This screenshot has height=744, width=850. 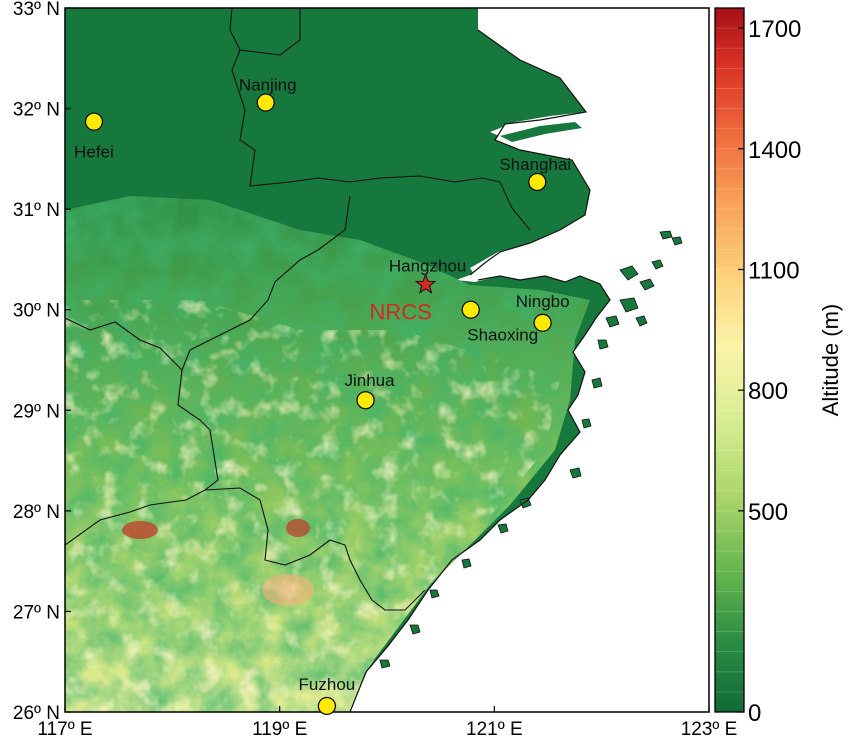 What do you see at coordinates (425, 283) in the screenshot?
I see `star-icon` at bounding box center [425, 283].